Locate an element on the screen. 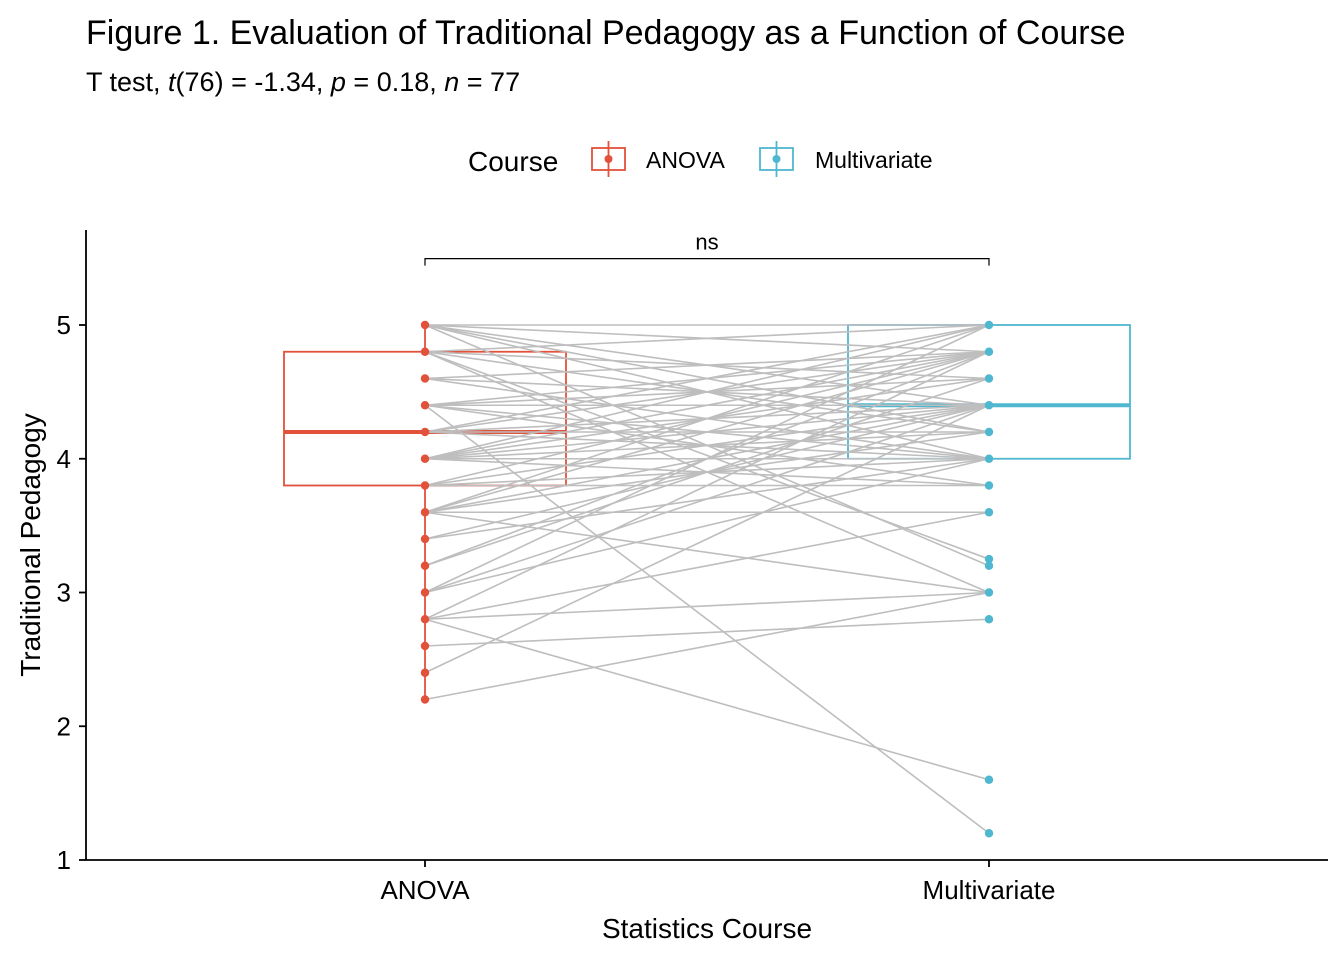 This screenshot has height=960, width=1344. significance-bracket: ns is located at coordinates (707, 248).